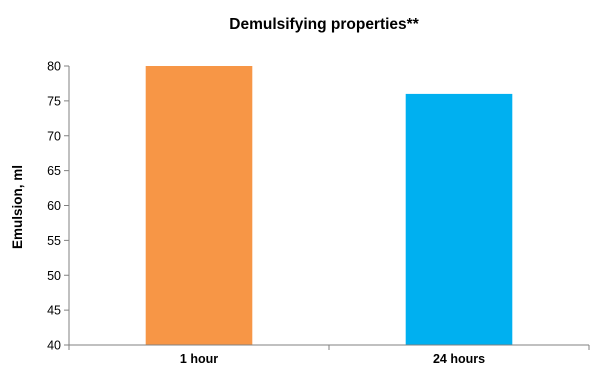 The image size is (591, 369). Describe the element at coordinates (54, 311) in the screenshot. I see `y-tick-label: 45` at that location.